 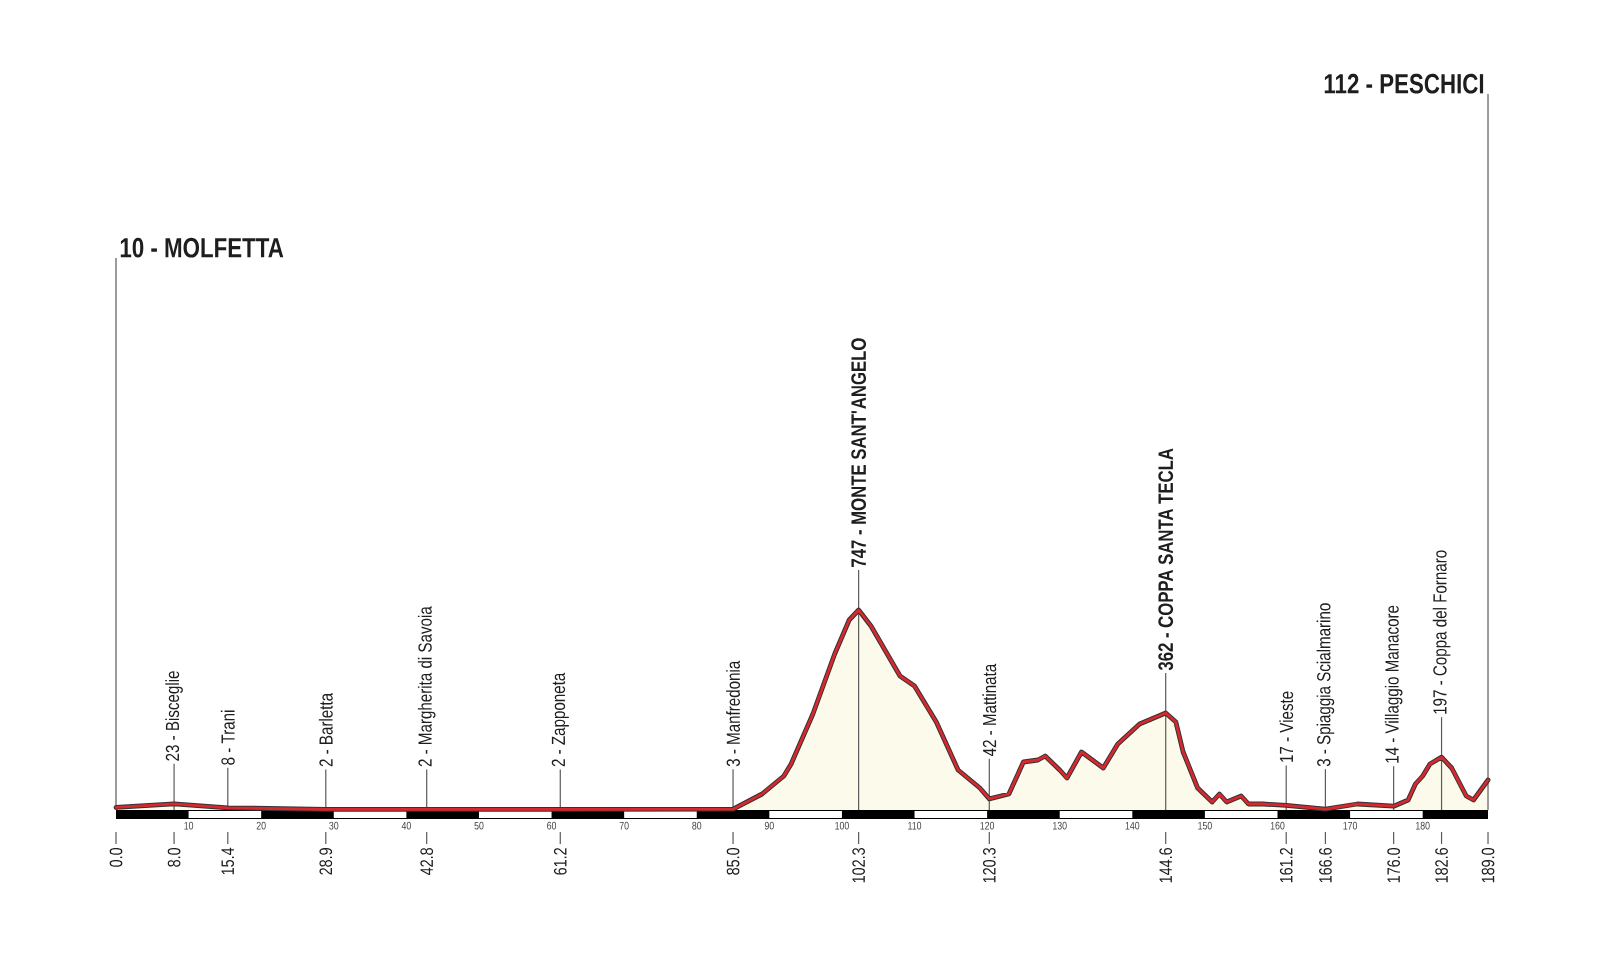 What do you see at coordinates (174, 857) in the screenshot?
I see `x2-tick-label: 8.0` at bounding box center [174, 857].